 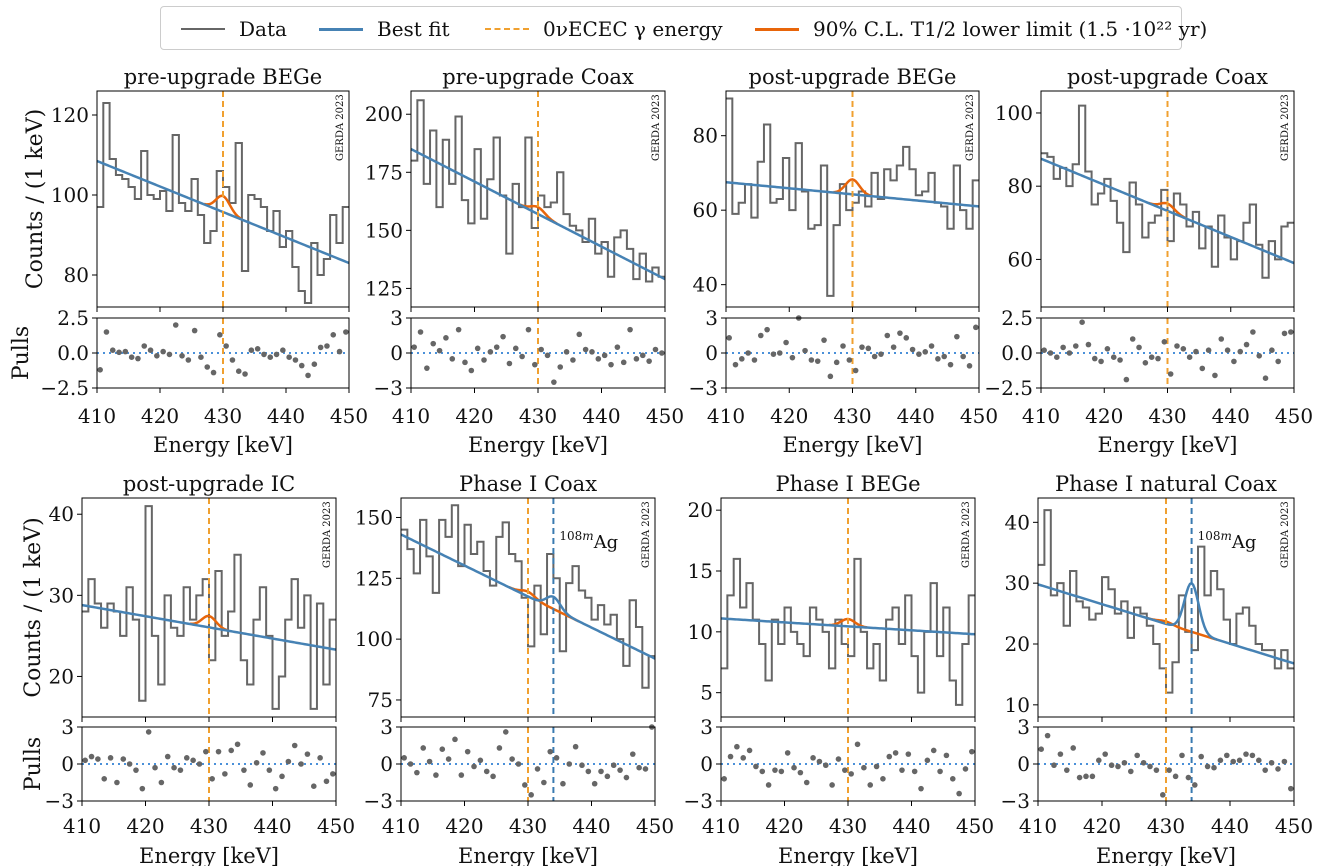 I want to click on y-tick-label: 125, so click(x=374, y=578).